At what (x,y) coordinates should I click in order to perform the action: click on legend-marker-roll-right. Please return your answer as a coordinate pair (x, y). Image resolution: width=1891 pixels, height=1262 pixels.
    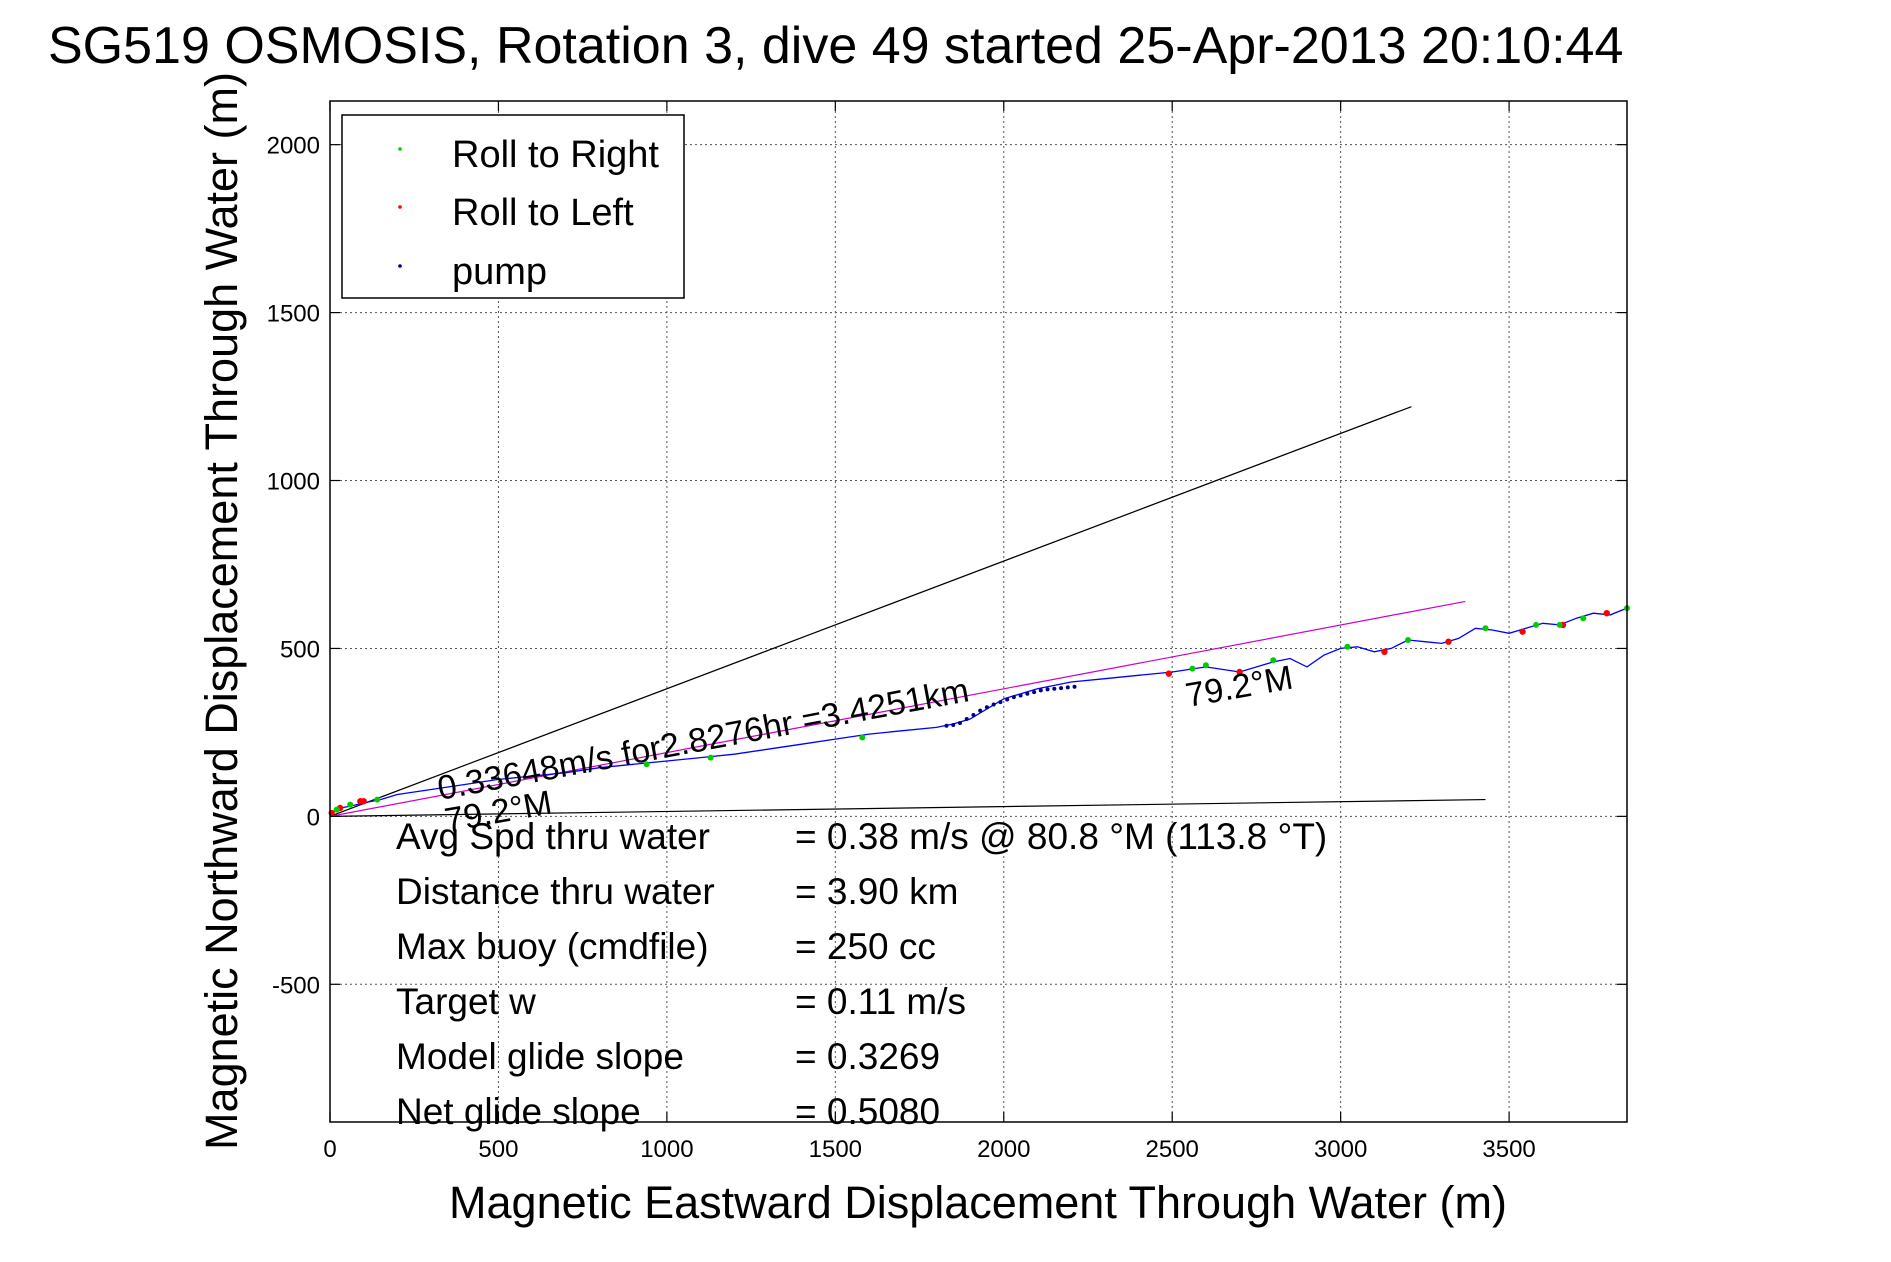
    Looking at the image, I should click on (400, 149).